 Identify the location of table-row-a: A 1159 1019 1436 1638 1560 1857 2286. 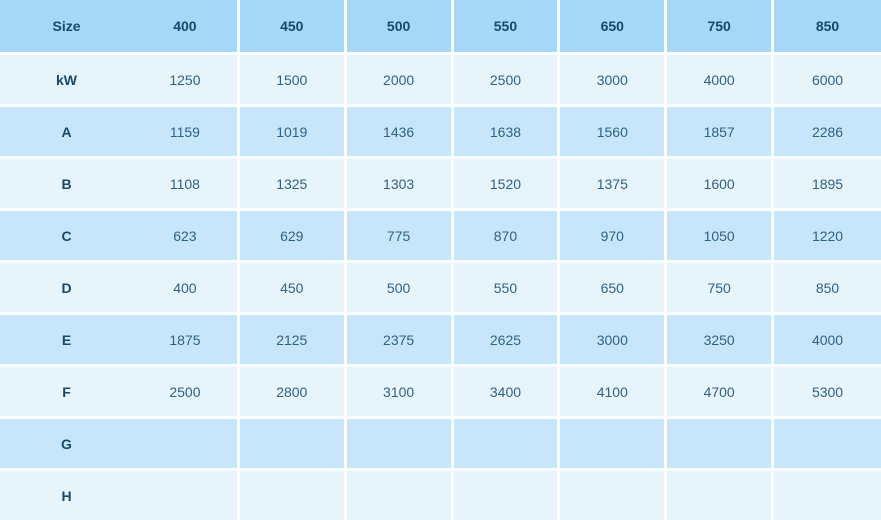
(440, 133).